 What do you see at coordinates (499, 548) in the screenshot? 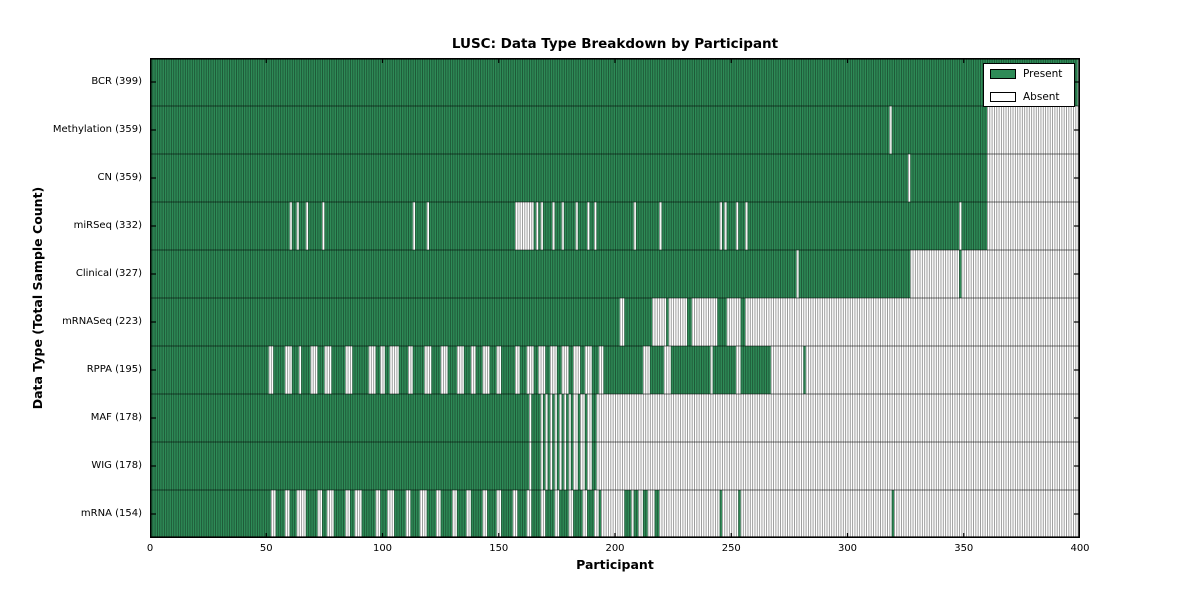
I see `x-tick-label: 150` at bounding box center [499, 548].